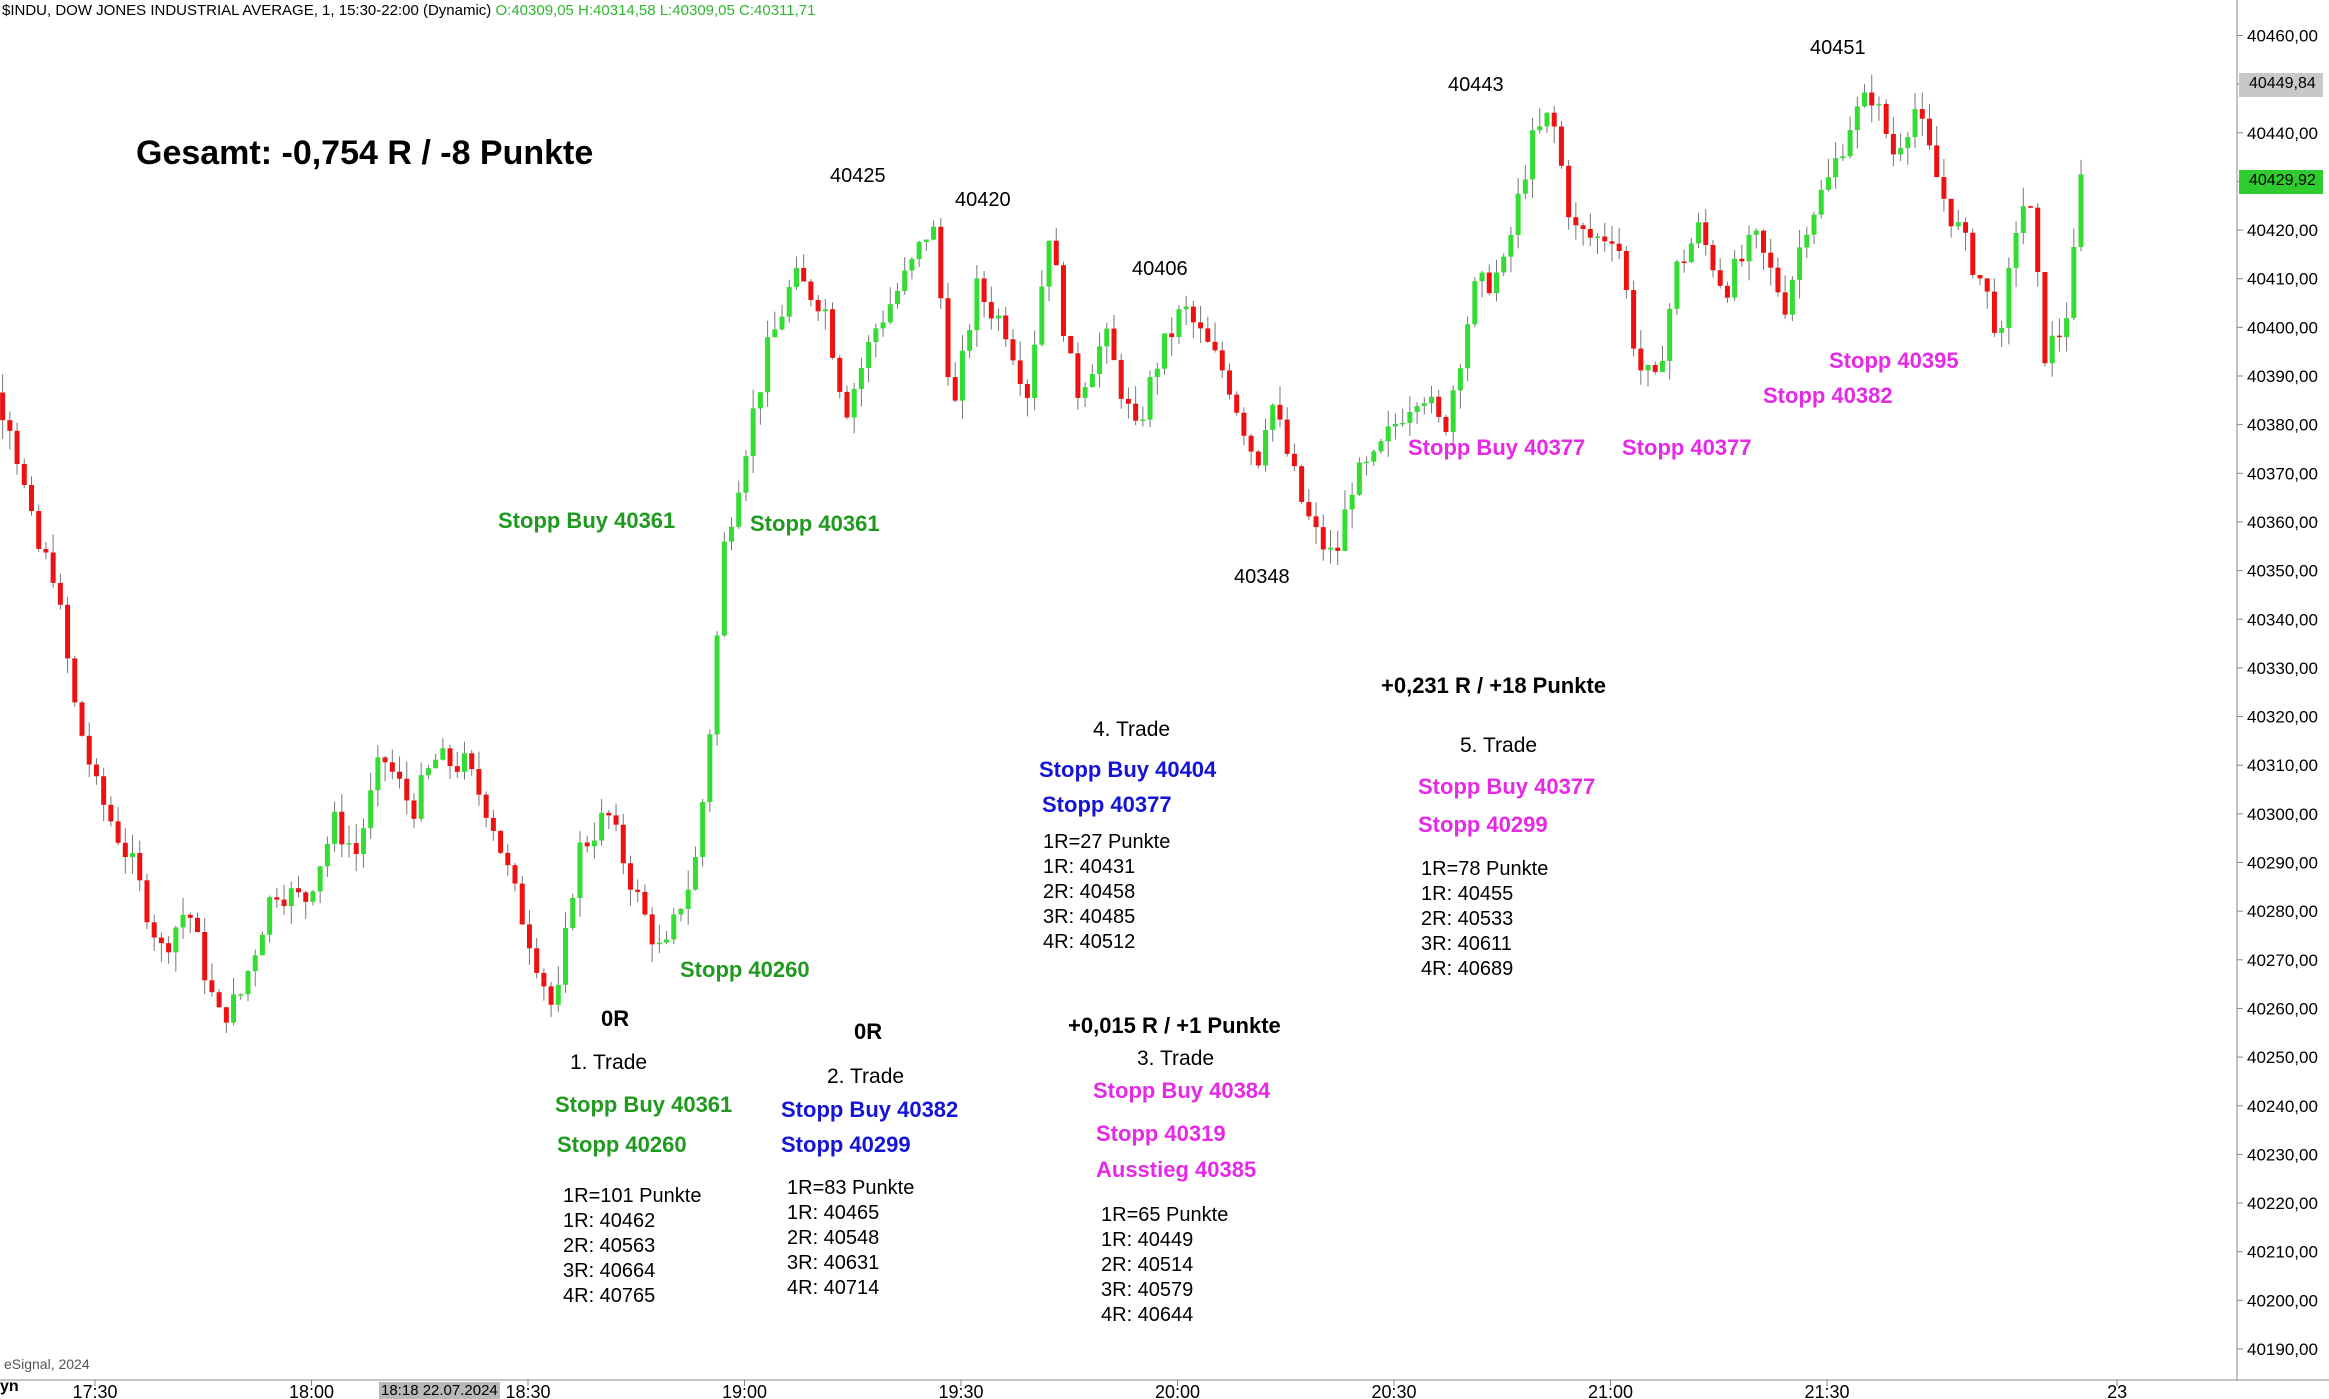 Image resolution: width=2329 pixels, height=1399 pixels. Describe the element at coordinates (365, 153) in the screenshot. I see `summary-total: Gesamt: -0,754 R / -8 Punkte` at that location.